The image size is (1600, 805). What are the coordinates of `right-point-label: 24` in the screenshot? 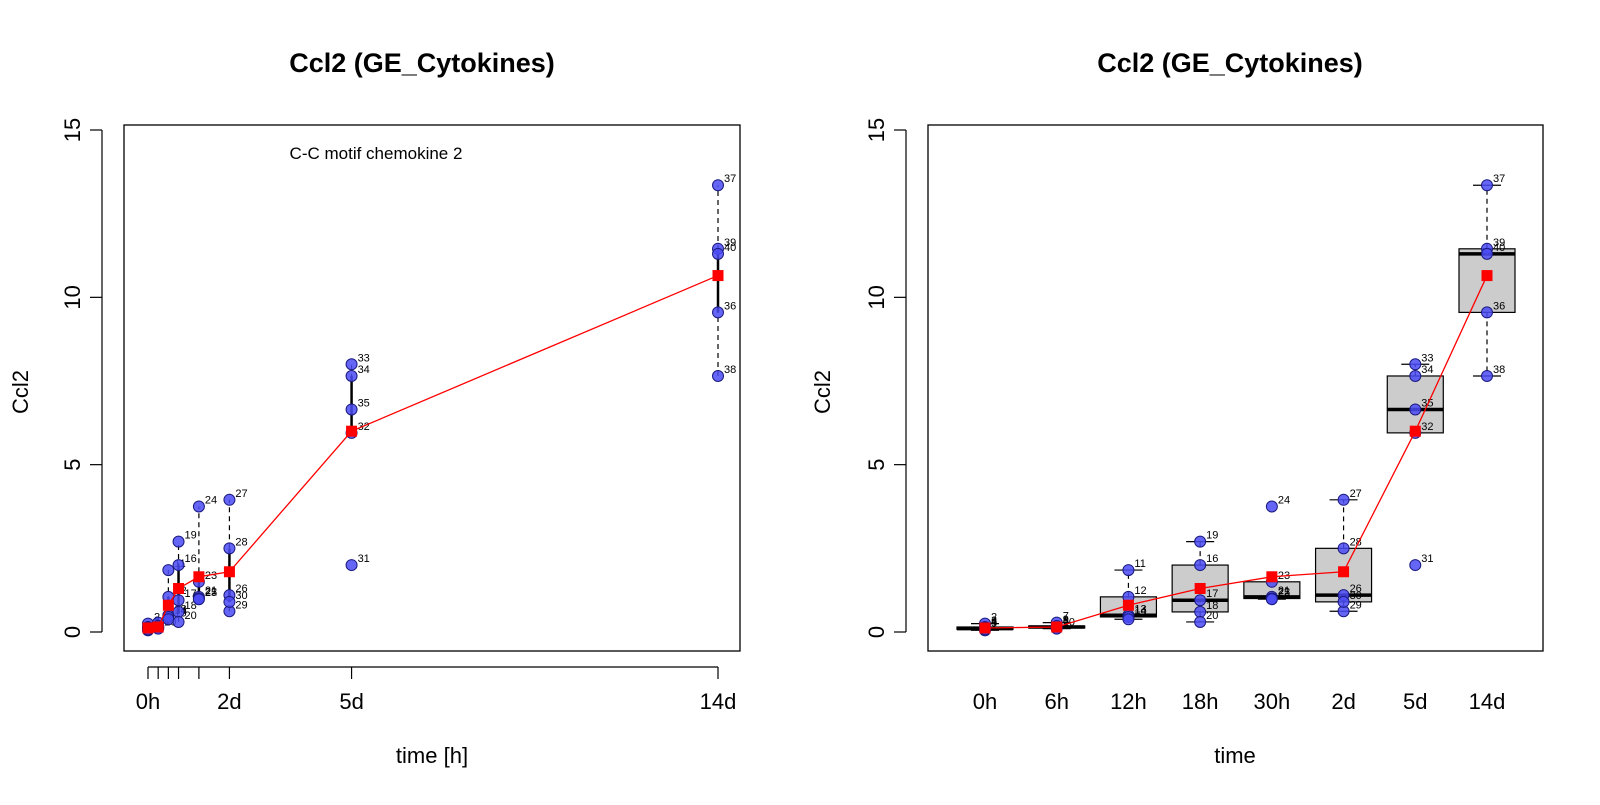 It's located at (1284, 501).